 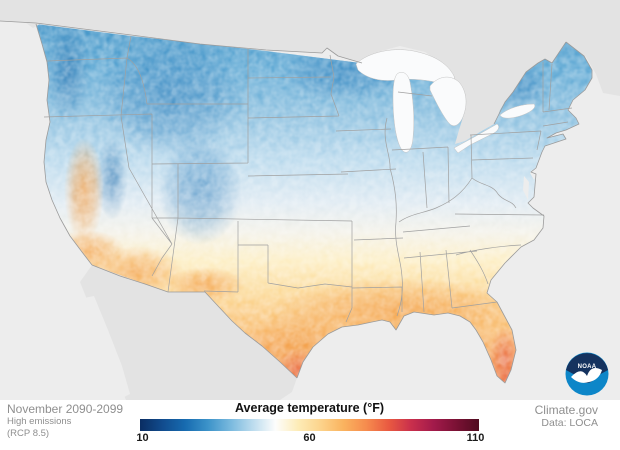 I want to click on scenario-rcp-label: (RCP 8.5), so click(x=28, y=433).